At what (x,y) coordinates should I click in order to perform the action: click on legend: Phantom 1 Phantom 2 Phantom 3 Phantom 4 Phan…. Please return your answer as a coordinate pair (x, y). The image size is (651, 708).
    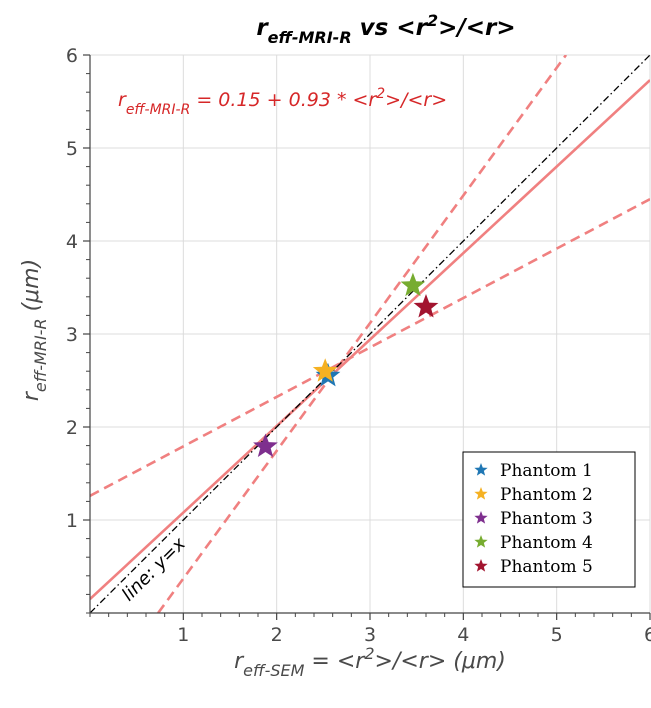
    Looking at the image, I should click on (549, 519).